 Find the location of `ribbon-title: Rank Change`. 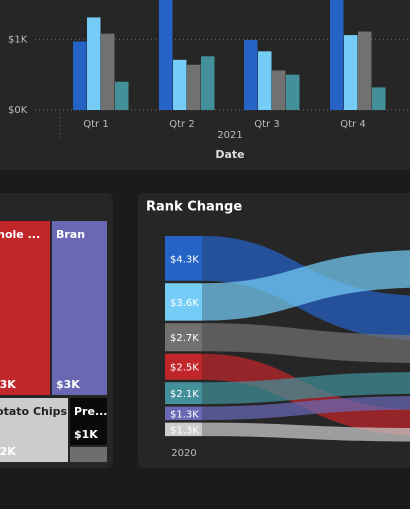

ribbon-title: Rank Change is located at coordinates (194, 207).